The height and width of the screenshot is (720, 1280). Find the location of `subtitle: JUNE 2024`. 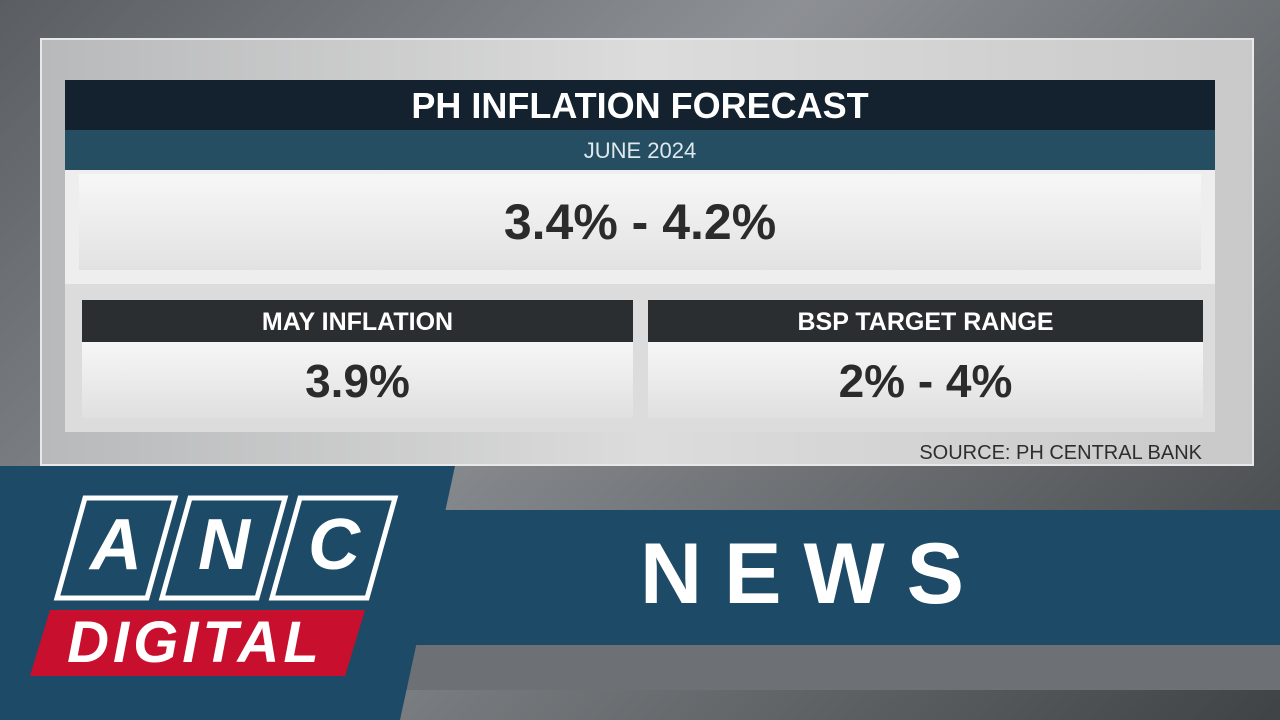

subtitle: JUNE 2024 is located at coordinates (640, 150).